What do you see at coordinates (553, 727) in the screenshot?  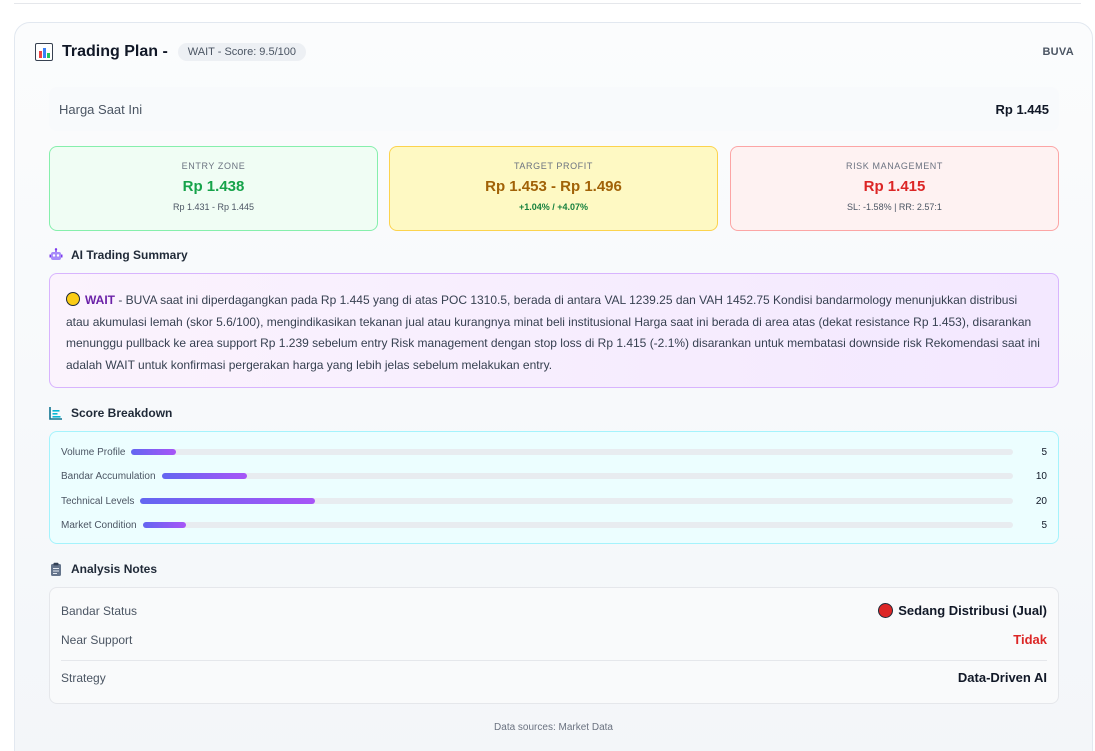 I see `data-sources-footer: Data sources: Market Data` at bounding box center [553, 727].